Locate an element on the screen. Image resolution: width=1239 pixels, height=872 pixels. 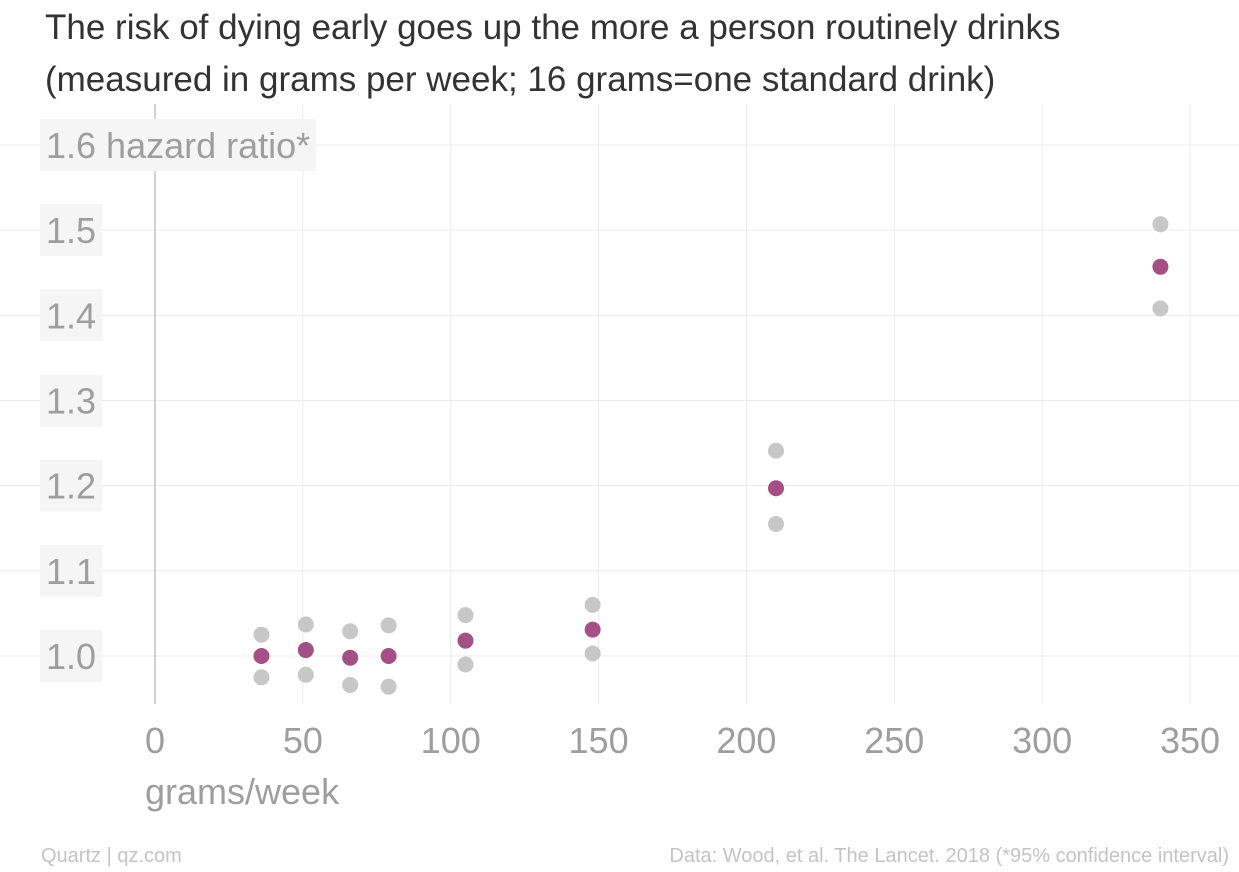
y-tick-label-text: 1.3 is located at coordinates (71, 401).